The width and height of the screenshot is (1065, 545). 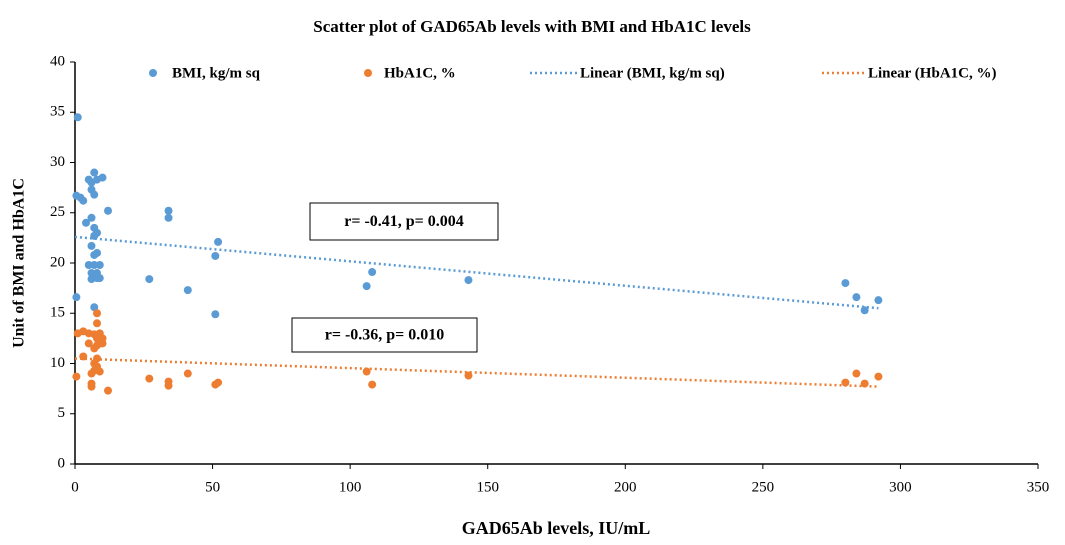 I want to click on y-tick-label: 20, so click(x=57, y=262).